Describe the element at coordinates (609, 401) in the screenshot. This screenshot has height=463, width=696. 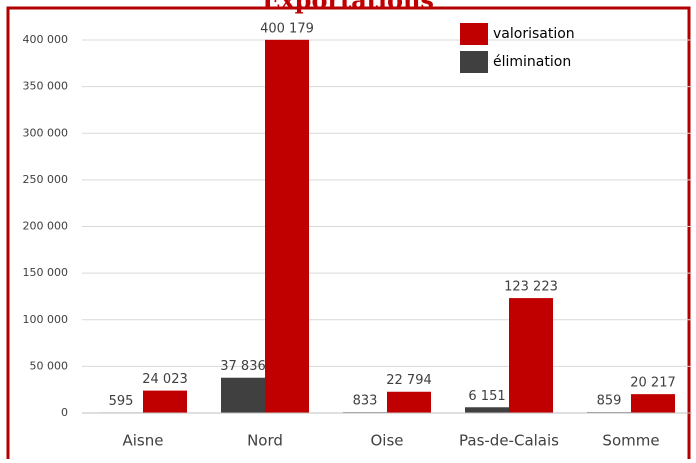
I see `value-label: 859` at that location.